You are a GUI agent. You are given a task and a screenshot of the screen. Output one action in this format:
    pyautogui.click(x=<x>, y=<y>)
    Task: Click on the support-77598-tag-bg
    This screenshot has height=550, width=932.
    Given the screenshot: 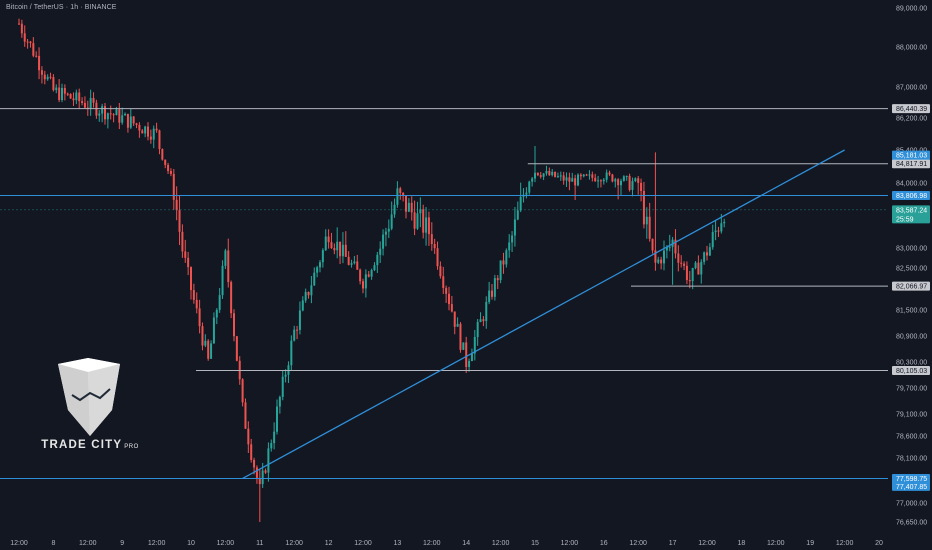 What is the action you would take?
    pyautogui.click(x=911, y=479)
    